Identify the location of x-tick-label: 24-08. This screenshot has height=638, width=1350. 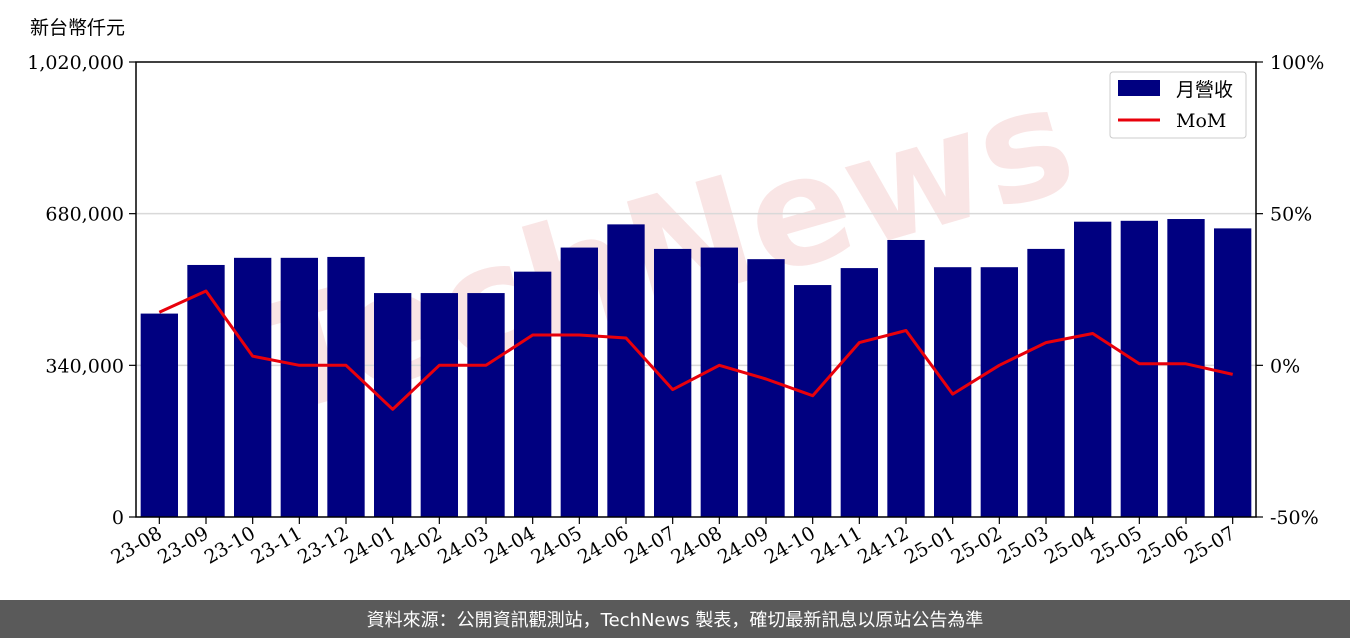
(696, 545).